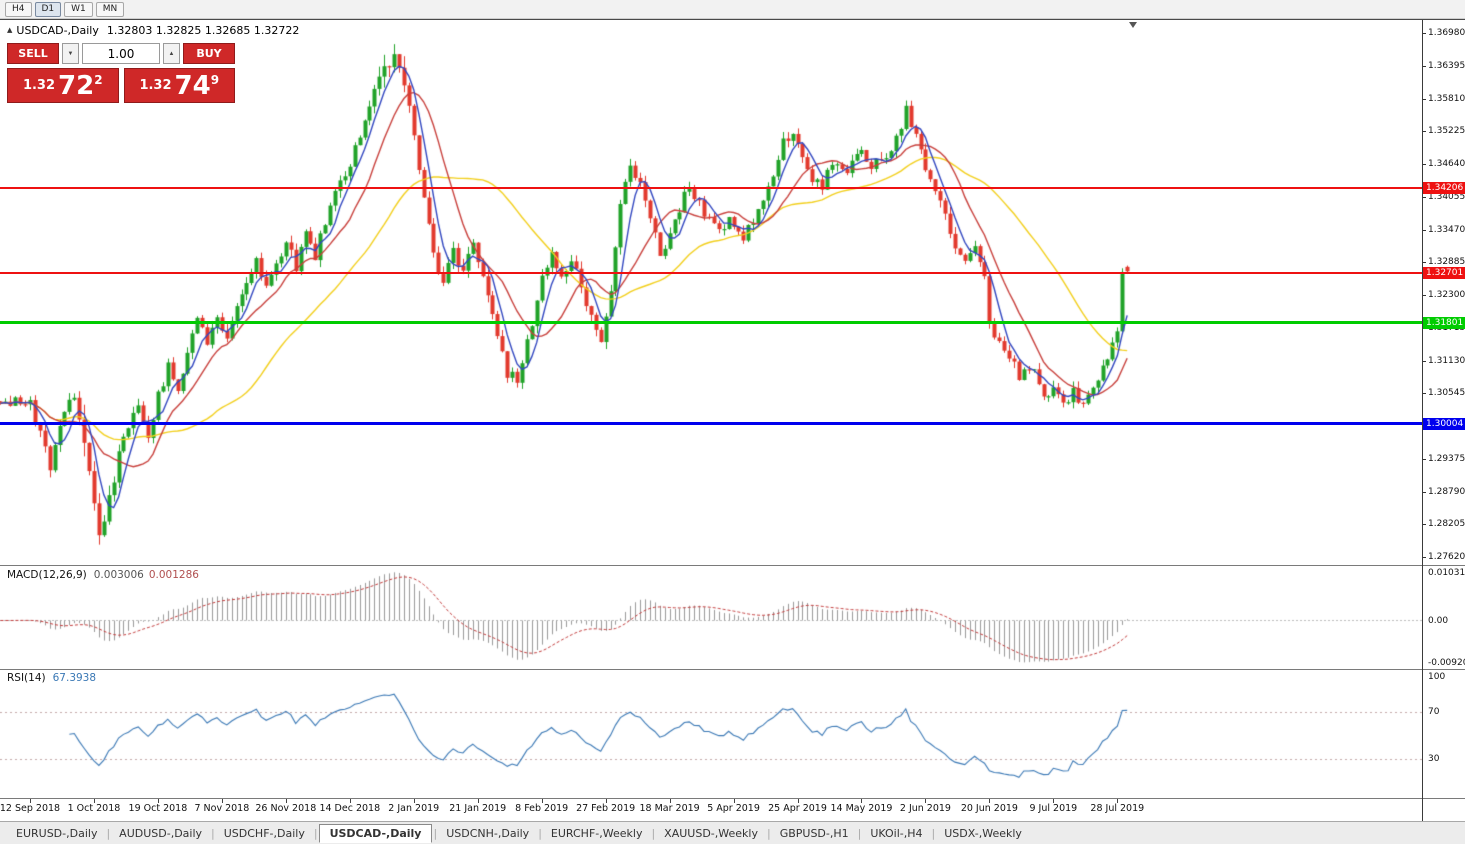 Image resolution: width=1465 pixels, height=844 pixels. I want to click on timeframe-button-w1: W1, so click(78, 9).